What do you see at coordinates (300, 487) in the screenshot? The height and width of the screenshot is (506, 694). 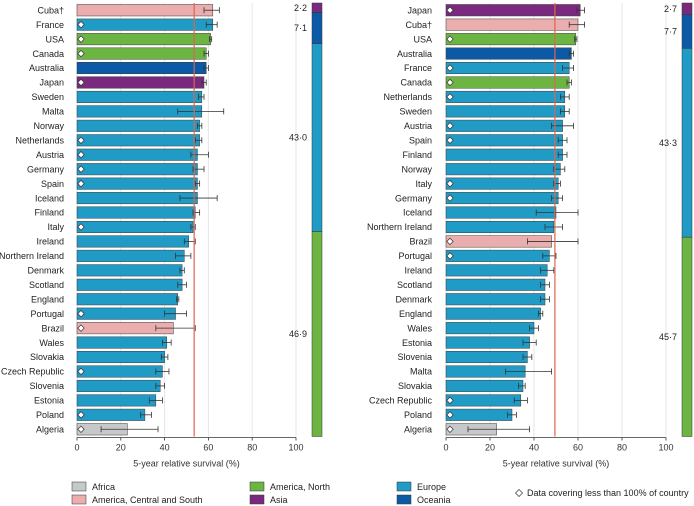 I see `legend-label: America, North` at bounding box center [300, 487].